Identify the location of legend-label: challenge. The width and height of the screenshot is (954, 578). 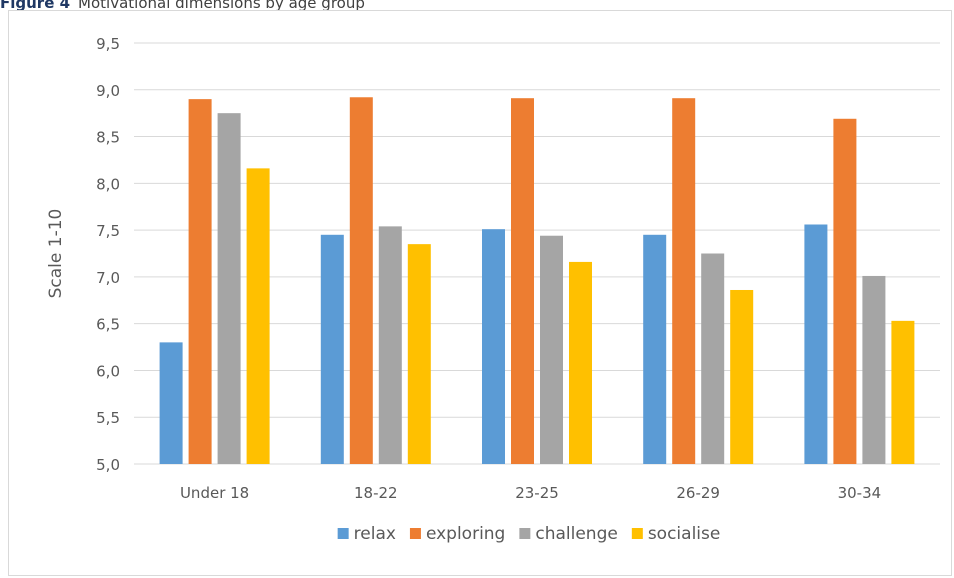
(576, 534).